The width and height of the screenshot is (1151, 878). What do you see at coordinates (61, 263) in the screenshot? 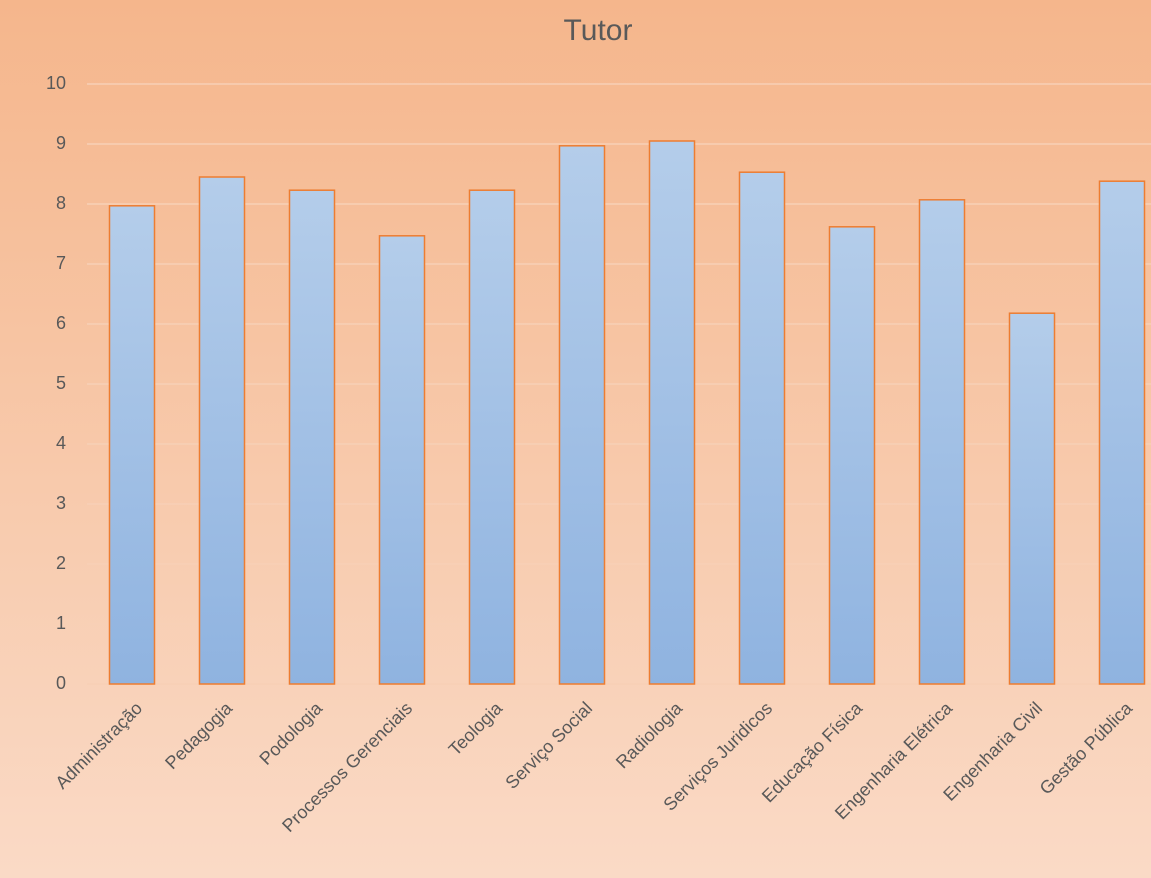
I see `y-tick-label: 7` at bounding box center [61, 263].